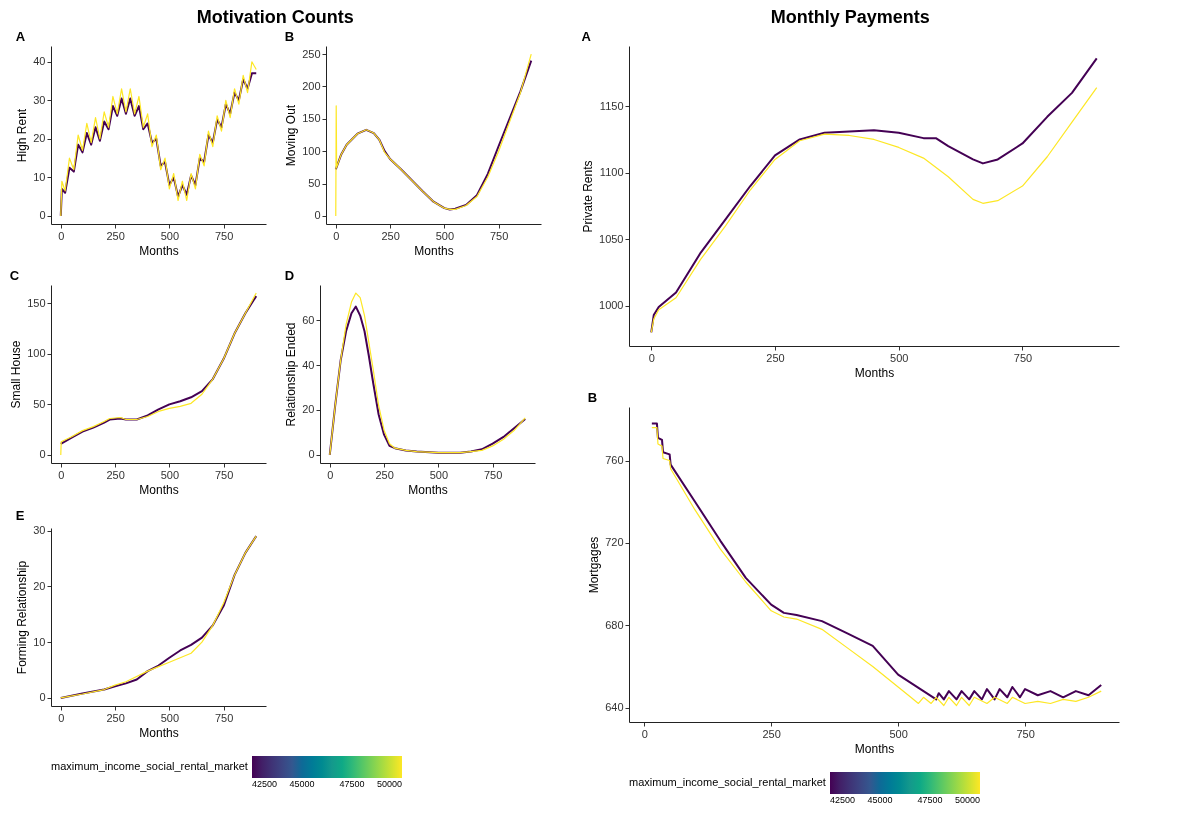  I want to click on y-tick-label: 200, so click(311, 85).